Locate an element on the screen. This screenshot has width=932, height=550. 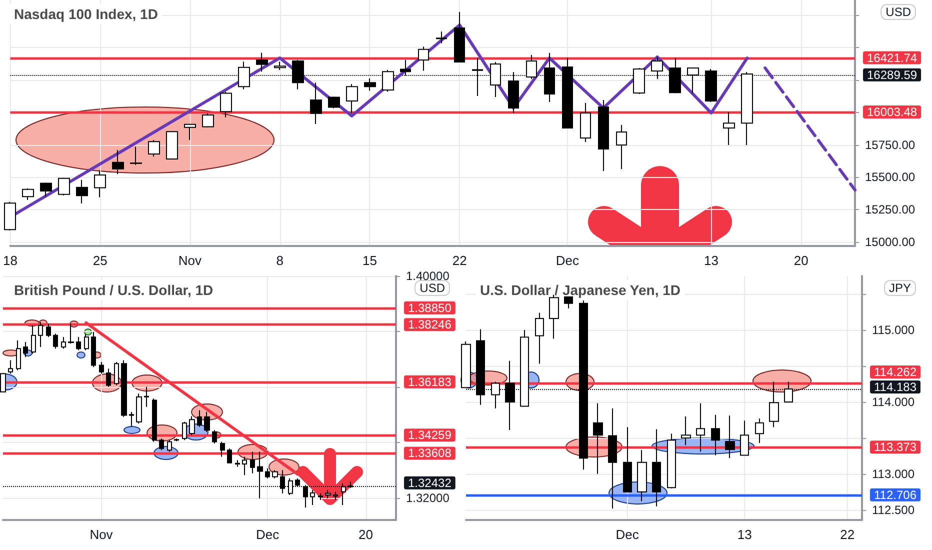
text: JPY is located at coordinates (900, 288).